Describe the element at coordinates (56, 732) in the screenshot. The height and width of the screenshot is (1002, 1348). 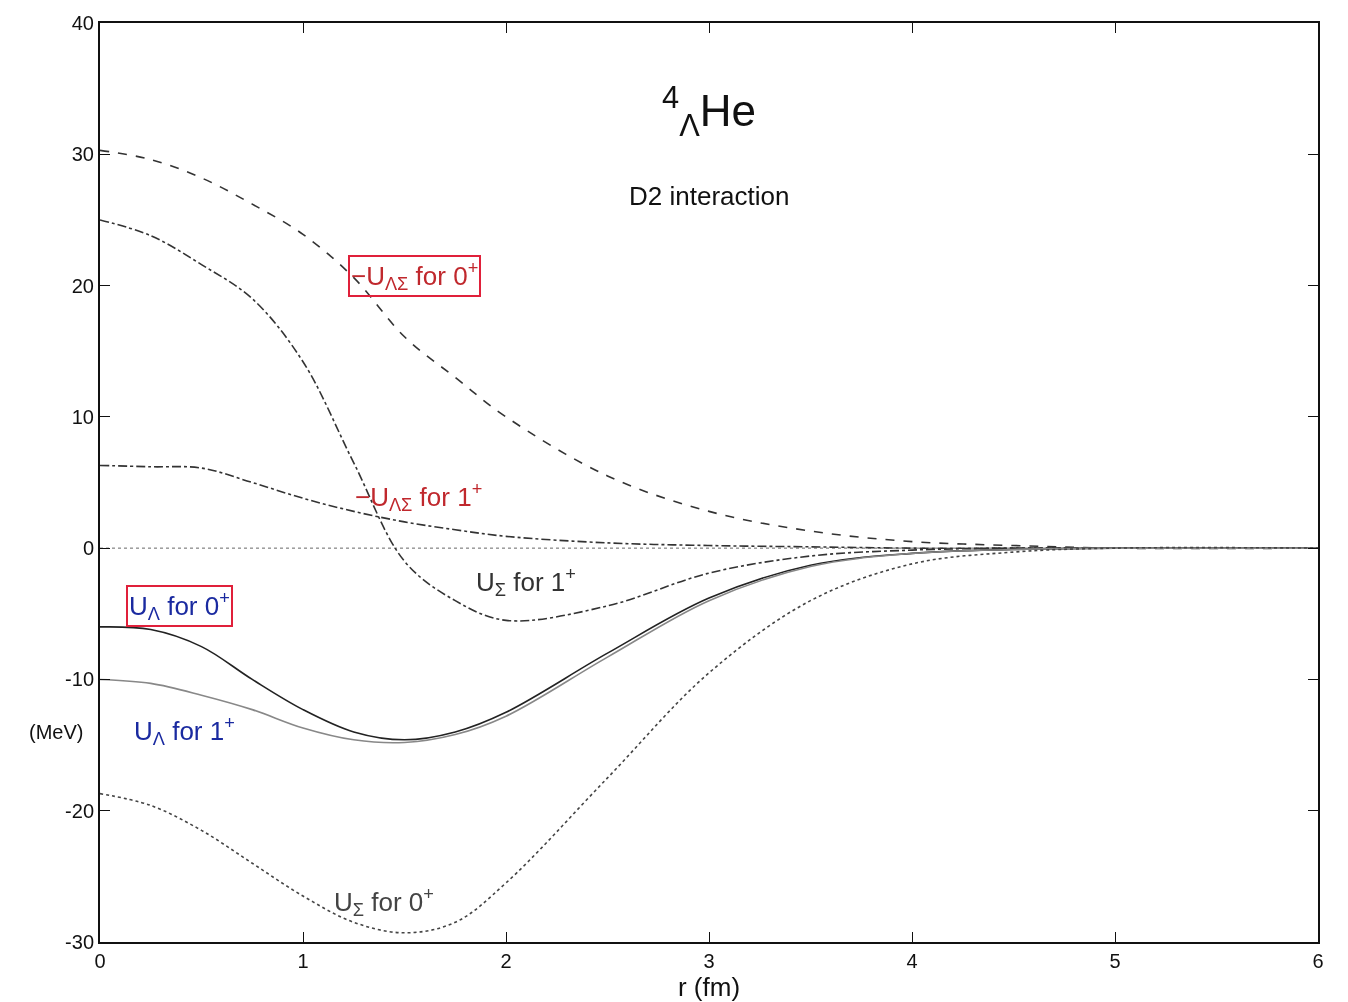
I see `y-axis-title: (MeV)` at that location.